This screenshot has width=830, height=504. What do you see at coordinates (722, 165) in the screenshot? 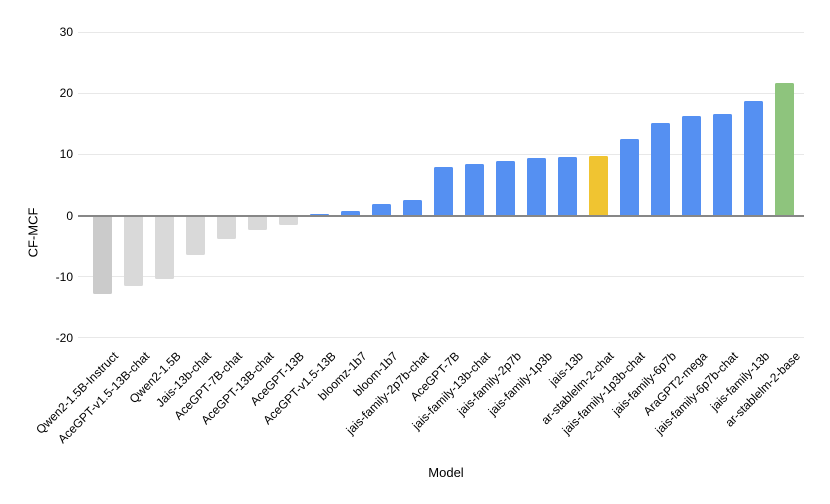
I see `bar-jais-family-6p7b-chat` at bounding box center [722, 165].